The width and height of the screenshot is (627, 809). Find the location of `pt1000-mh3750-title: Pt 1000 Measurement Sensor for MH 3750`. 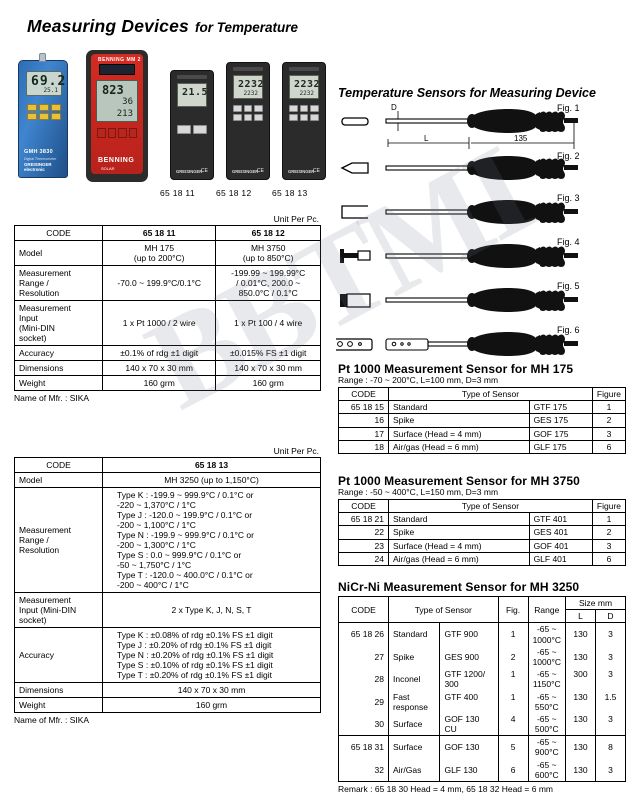

pt1000-mh3750-title: Pt 1000 Measurement Sensor for MH 3750 is located at coordinates (459, 481).